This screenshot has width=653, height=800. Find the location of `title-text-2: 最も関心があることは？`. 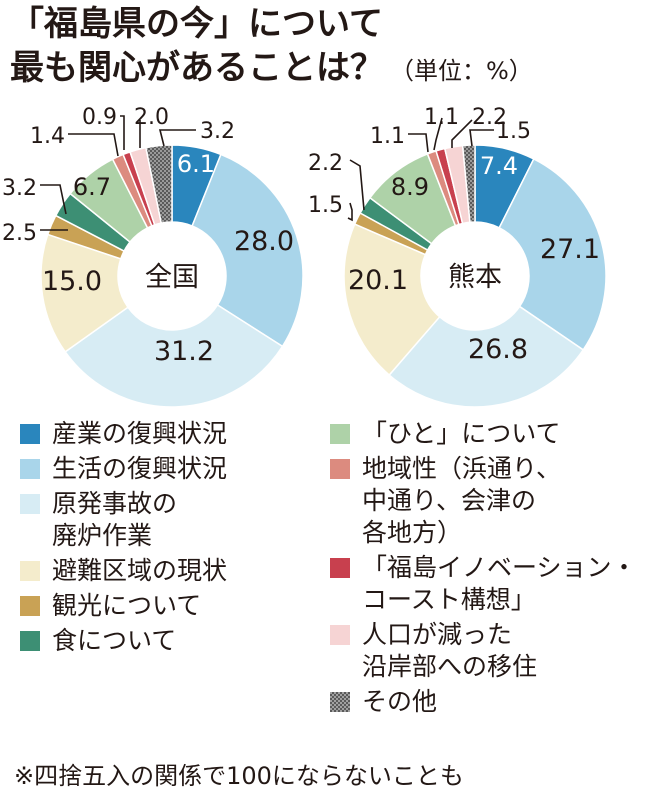

title-text-2: 最も関心があることは？ is located at coordinates (197, 68).